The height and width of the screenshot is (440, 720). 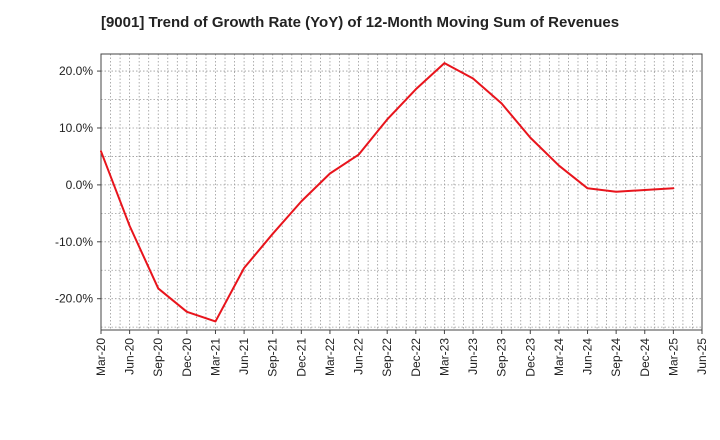 What do you see at coordinates (702, 356) in the screenshot?
I see `x-tick-label: Jun-25` at bounding box center [702, 356].